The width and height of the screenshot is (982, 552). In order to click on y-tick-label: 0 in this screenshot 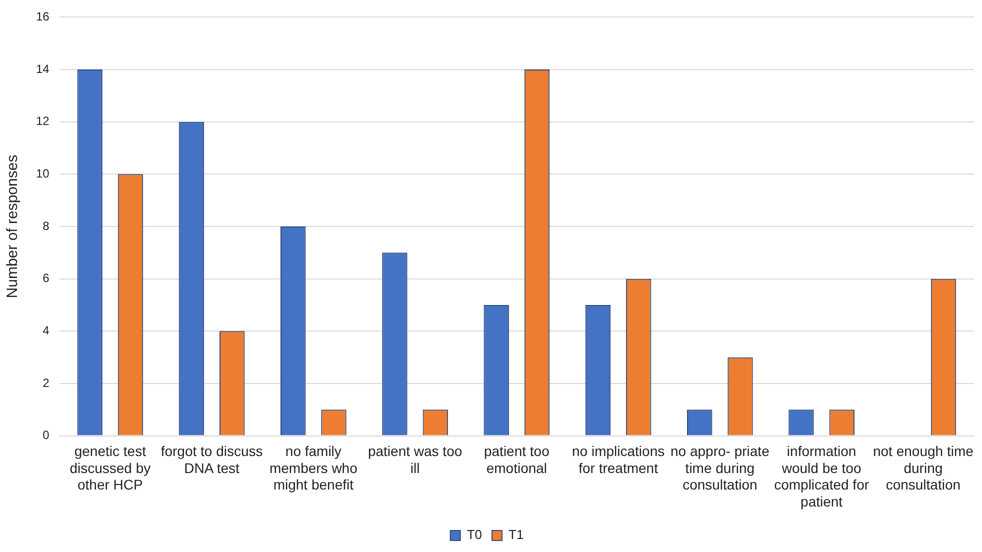, I will do `click(46, 435)`.